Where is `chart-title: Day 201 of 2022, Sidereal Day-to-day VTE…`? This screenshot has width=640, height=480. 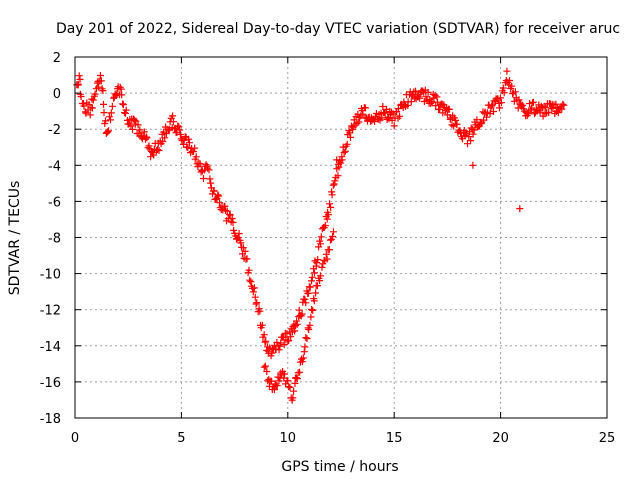 chart-title: Day 201 of 2022, Sidereal Day-to-day VTE… is located at coordinates (338, 29).